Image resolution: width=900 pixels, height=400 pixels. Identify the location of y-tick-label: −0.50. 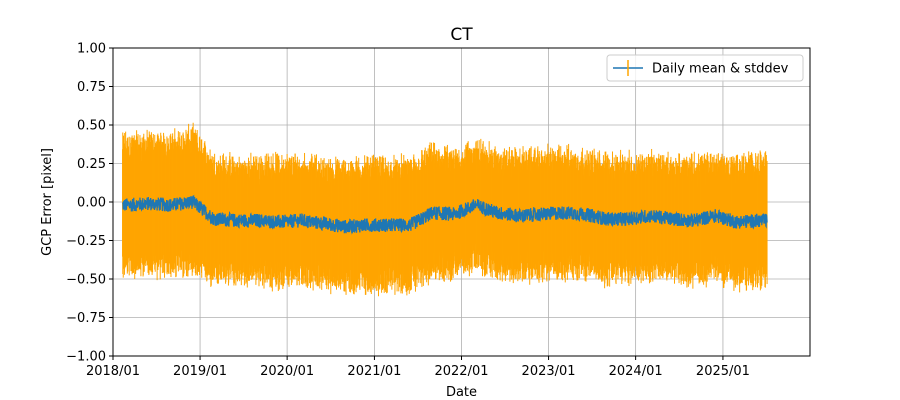
(86, 280).